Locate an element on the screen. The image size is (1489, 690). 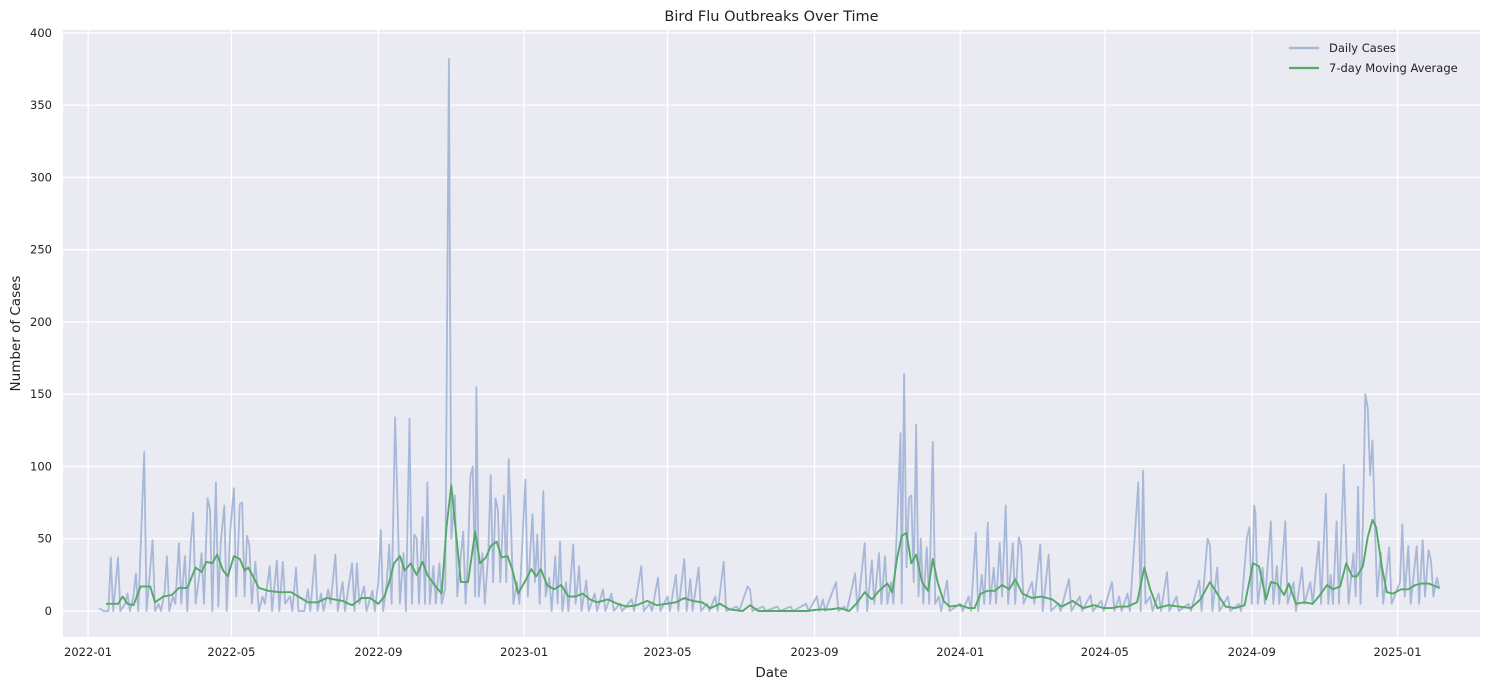
x-tick-label: 2023-01 is located at coordinates (524, 652).